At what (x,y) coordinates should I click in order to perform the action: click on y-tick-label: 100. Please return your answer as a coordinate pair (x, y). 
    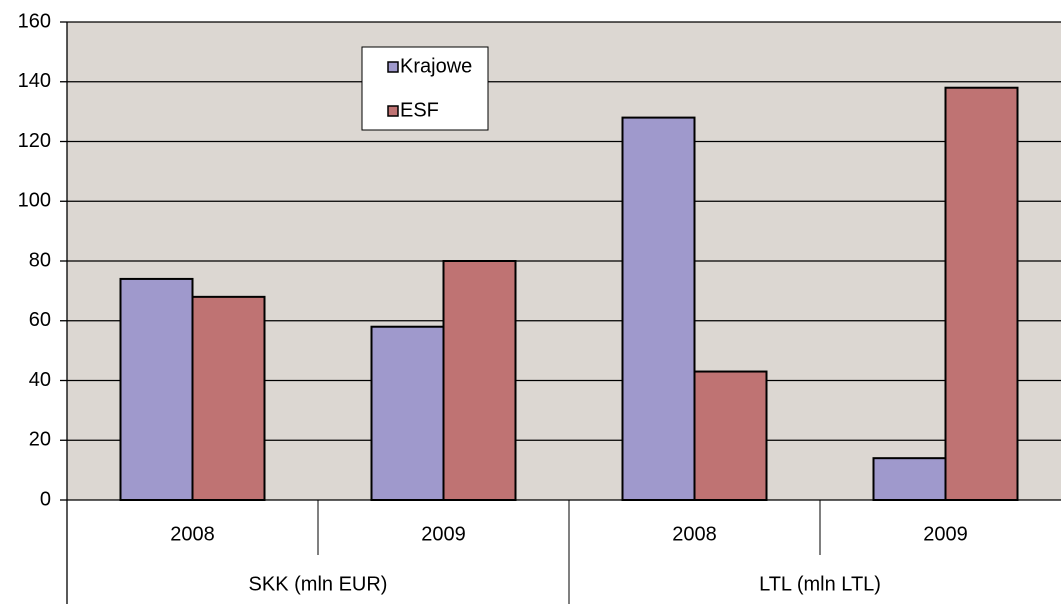
    Looking at the image, I should click on (34, 201).